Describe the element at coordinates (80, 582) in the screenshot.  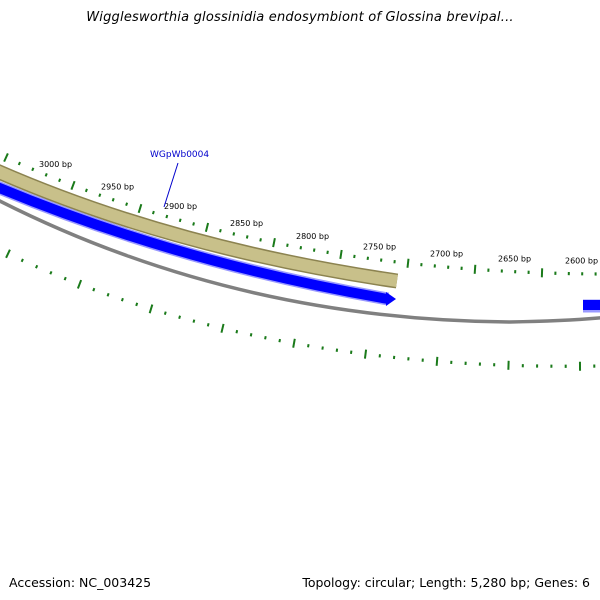
I see `accession-text: Accession: NC_003425` at that location.